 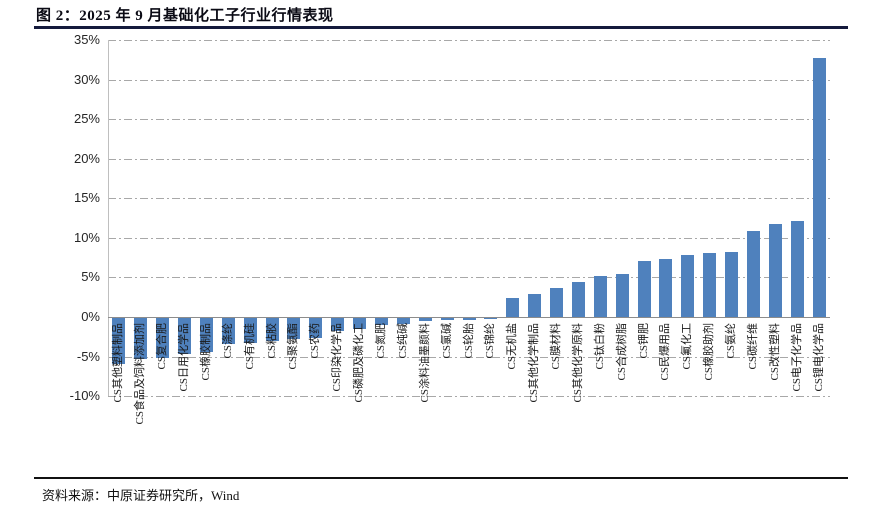 What do you see at coordinates (402, 341) in the screenshot?
I see `category-label: CS纯碱` at bounding box center [402, 341].